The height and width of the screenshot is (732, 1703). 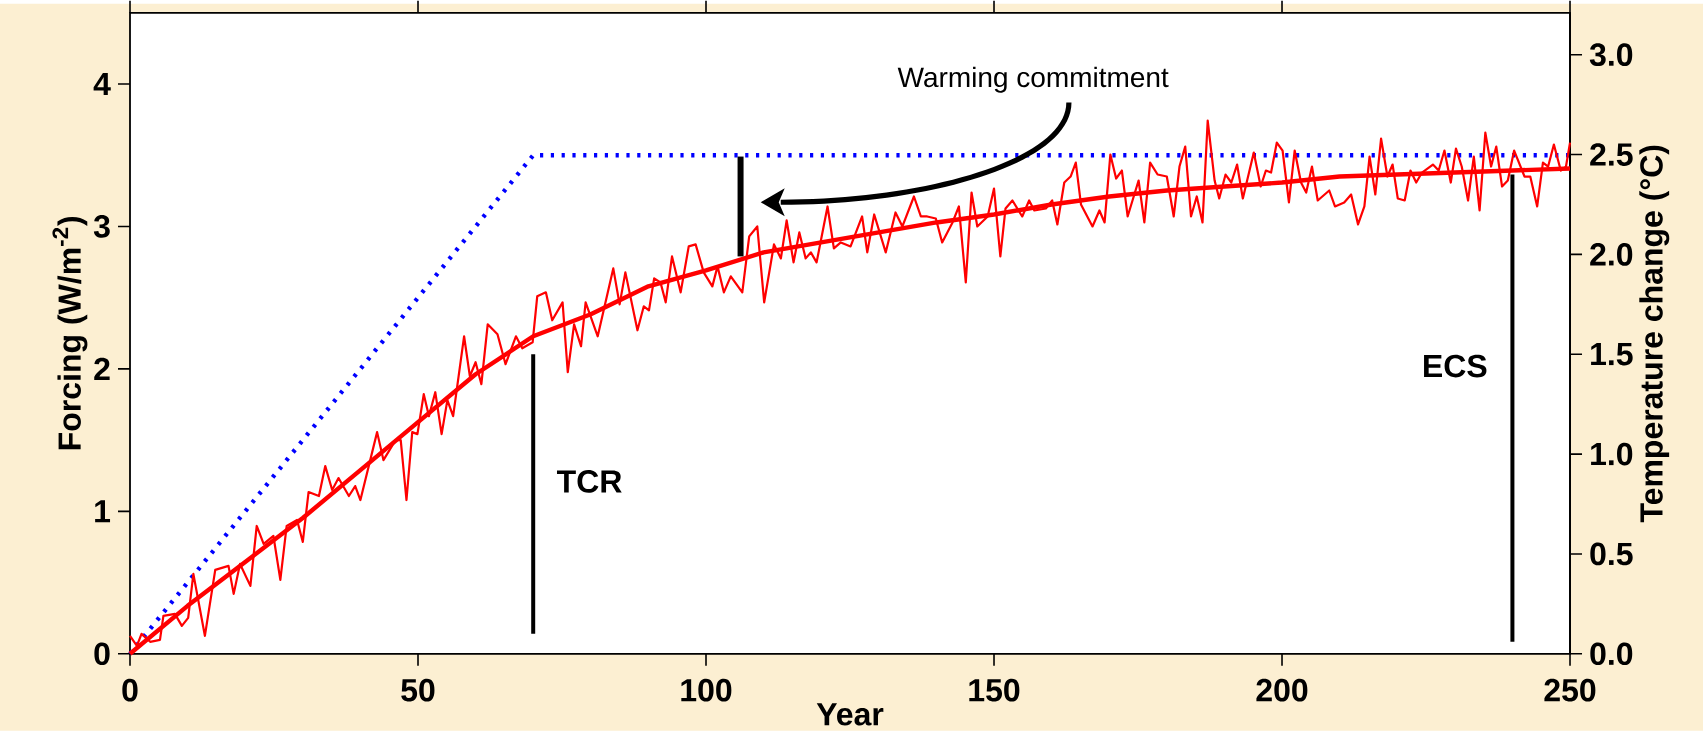 I want to click on y2-tick-label: 1.5, so click(x=1612, y=354).